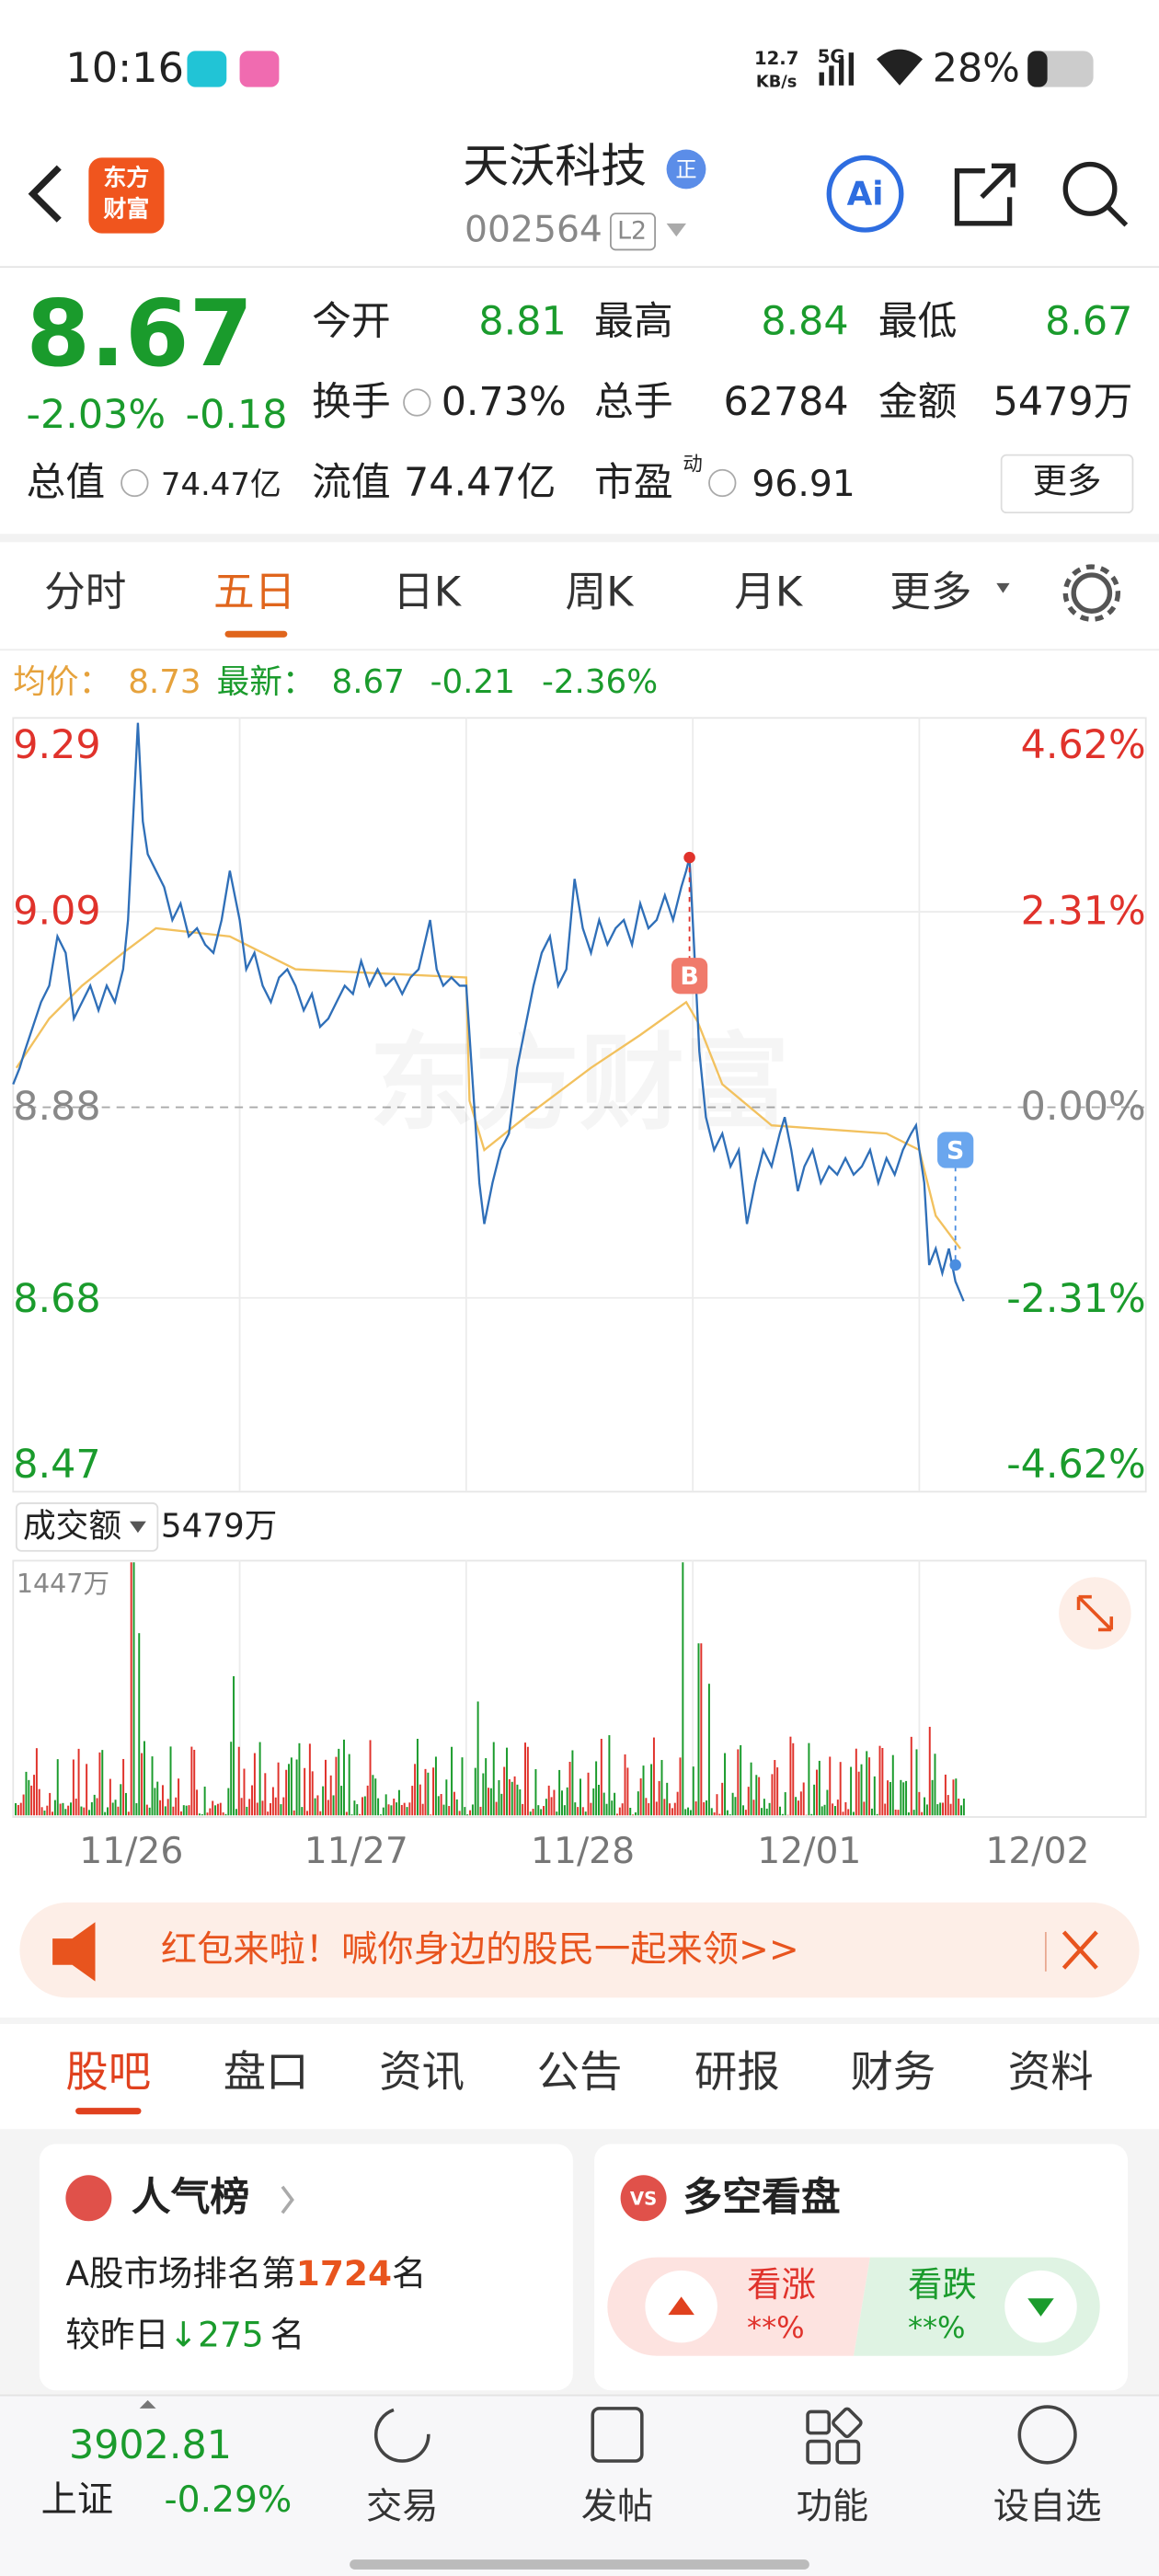 The image size is (1159, 2576). What do you see at coordinates (87, 1527) in the screenshot?
I see `volume-selector` at bounding box center [87, 1527].